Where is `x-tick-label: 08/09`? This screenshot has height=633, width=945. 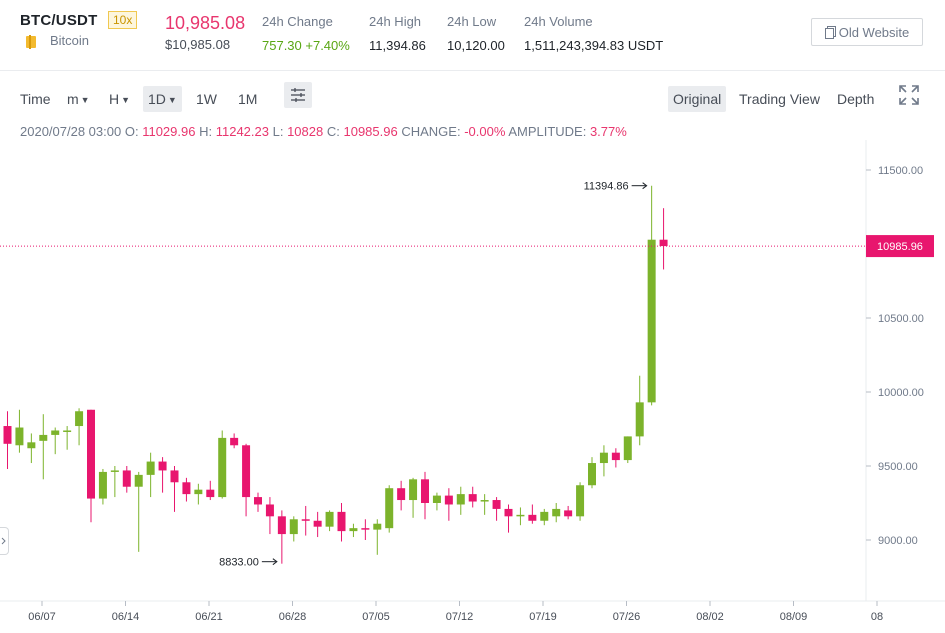
x-tick-label: 08/09 is located at coordinates (794, 617).